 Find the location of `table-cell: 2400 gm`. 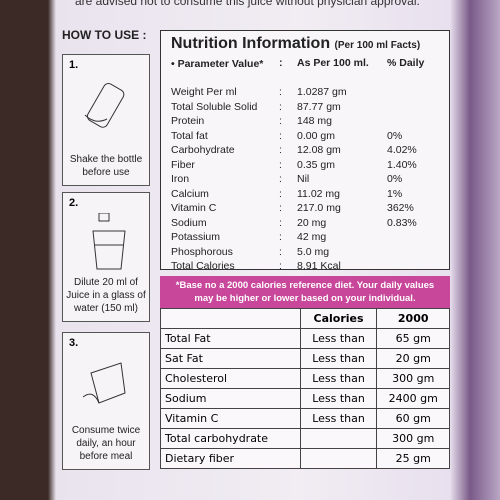

table-cell: 2400 gm is located at coordinates (413, 398).